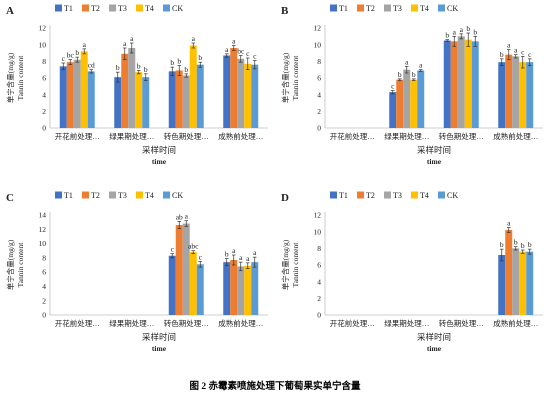  What do you see at coordinates (275, 387) in the screenshot?
I see `figure-caption: 图 2 赤霉素喷施处理下葡萄果实单宁含量` at bounding box center [275, 387].